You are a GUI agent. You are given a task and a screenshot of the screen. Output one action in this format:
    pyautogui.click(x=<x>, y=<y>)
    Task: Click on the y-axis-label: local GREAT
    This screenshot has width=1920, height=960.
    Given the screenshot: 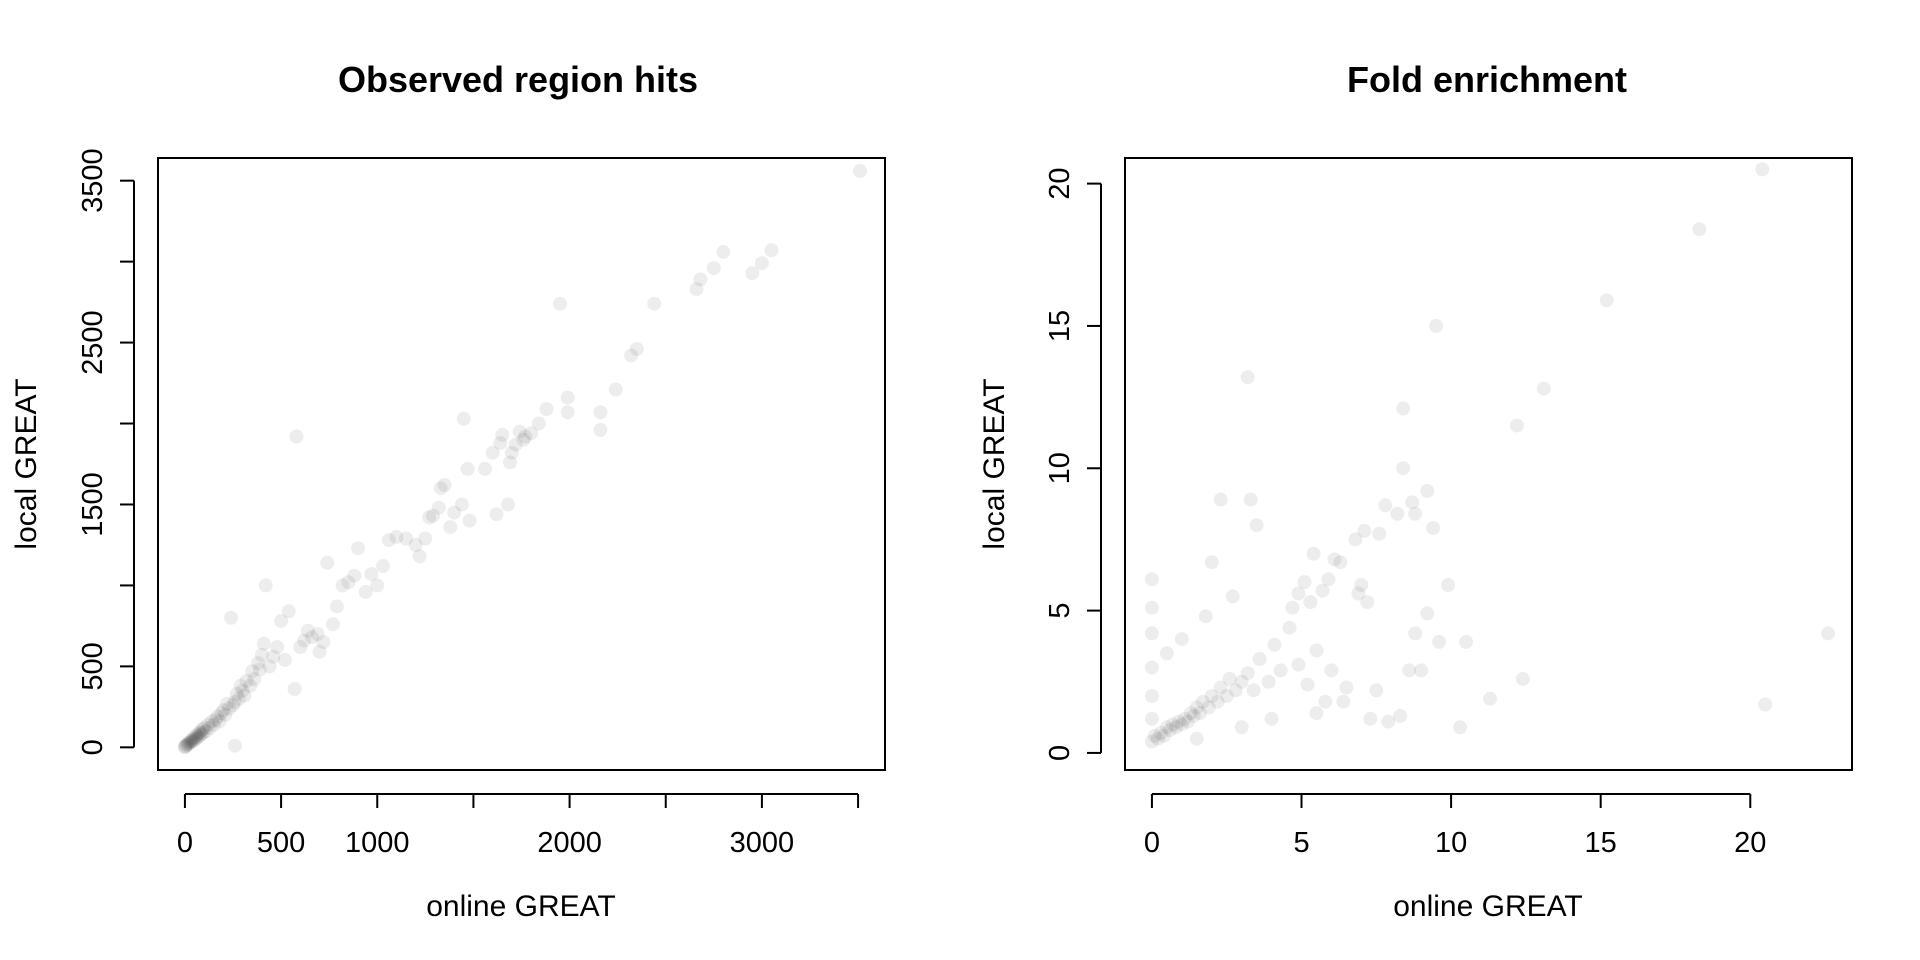 What is the action you would take?
    pyautogui.click(x=26, y=463)
    